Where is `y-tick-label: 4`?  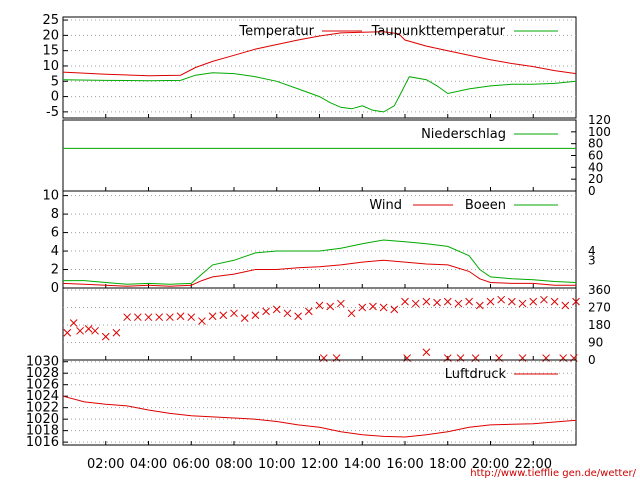 y-tick-label: 4 is located at coordinates (55, 251).